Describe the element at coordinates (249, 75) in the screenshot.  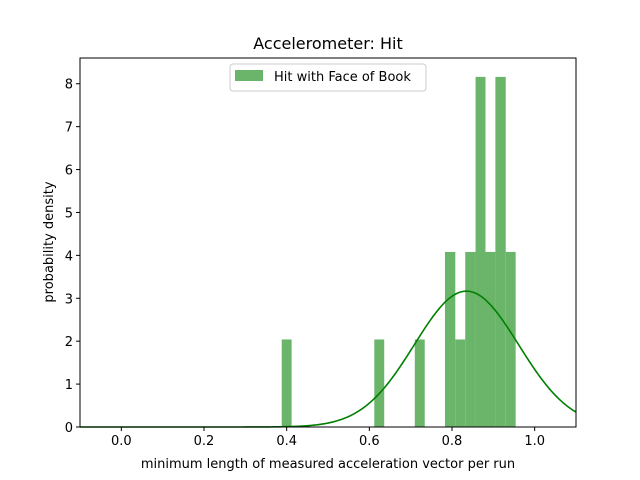
I see `legend-swatch` at that location.